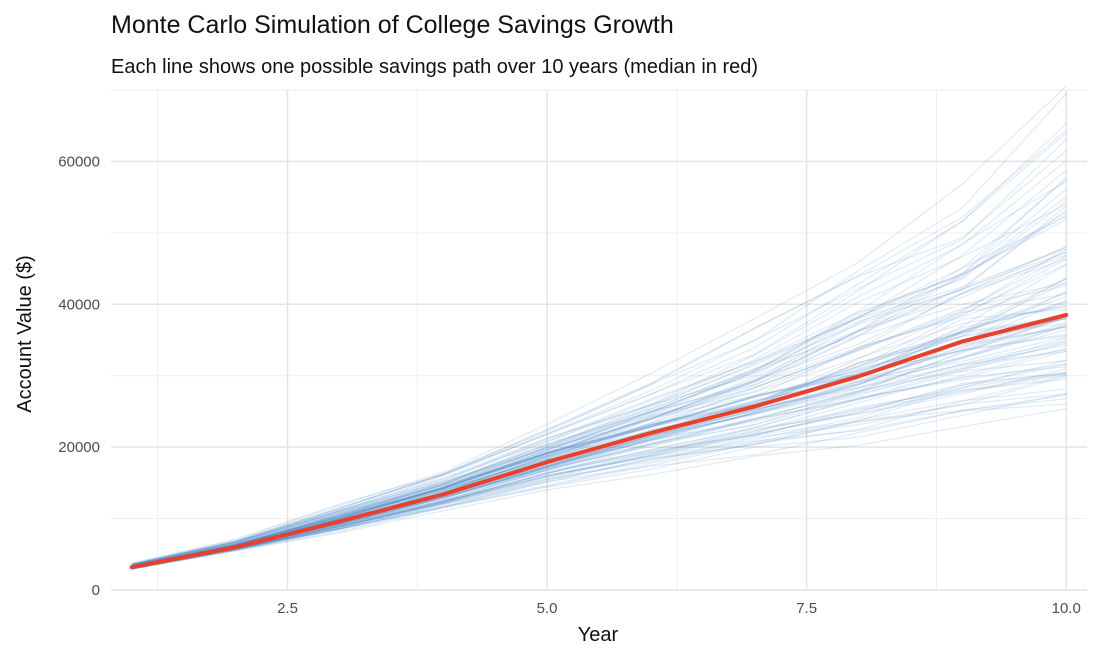  I want to click on y-tick-label: 40000, so click(79, 304).